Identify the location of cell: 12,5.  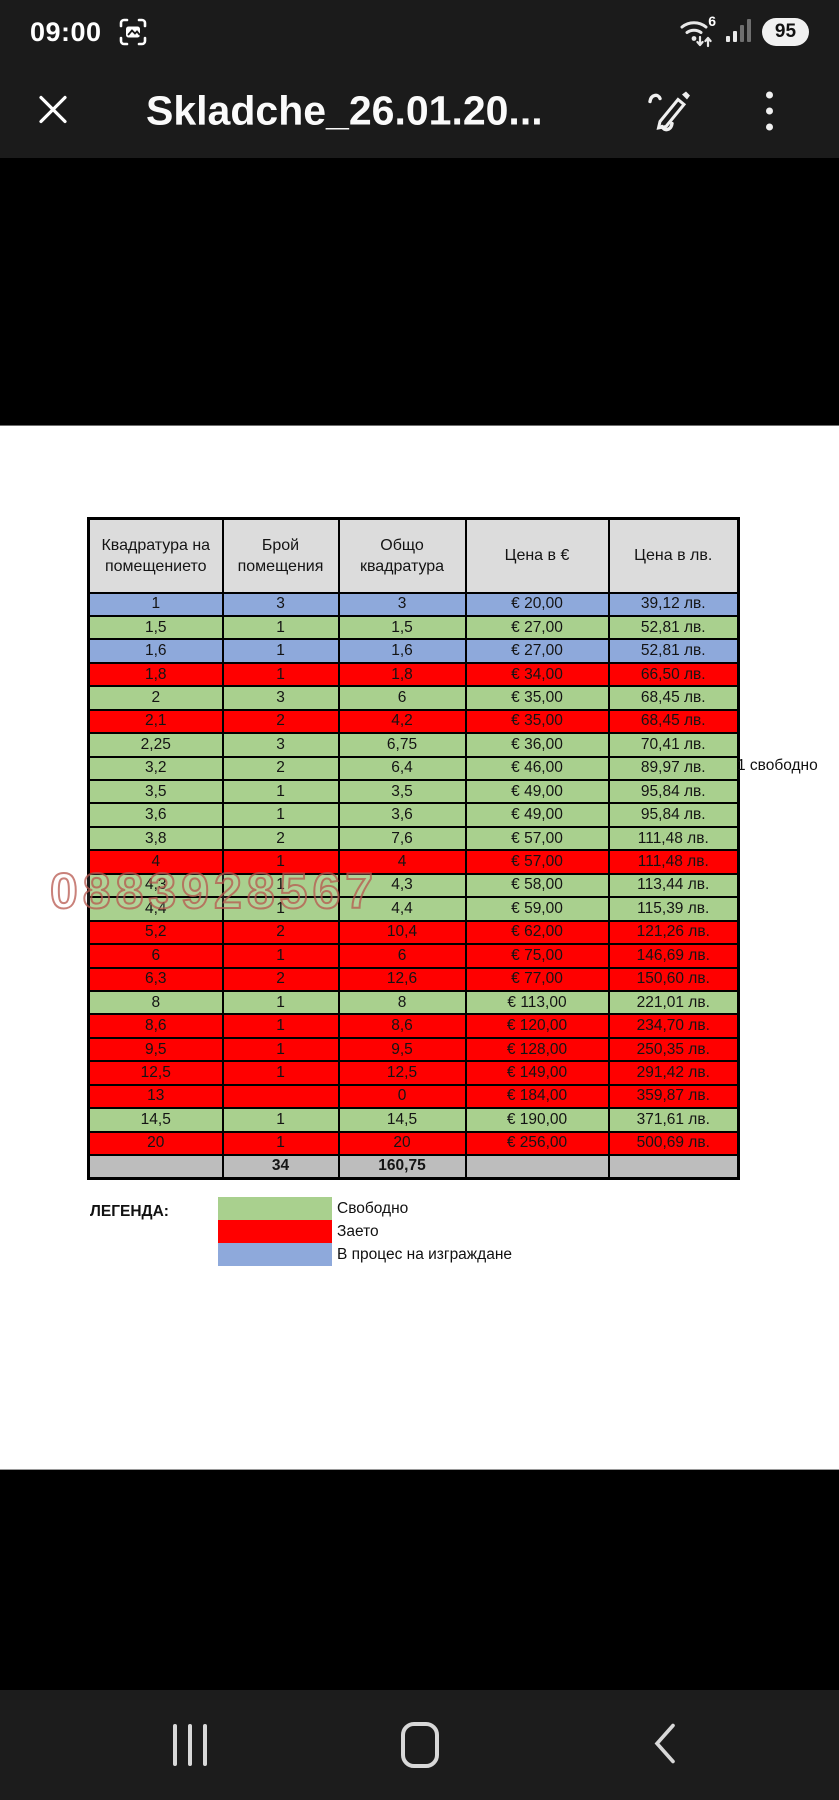
(402, 1073).